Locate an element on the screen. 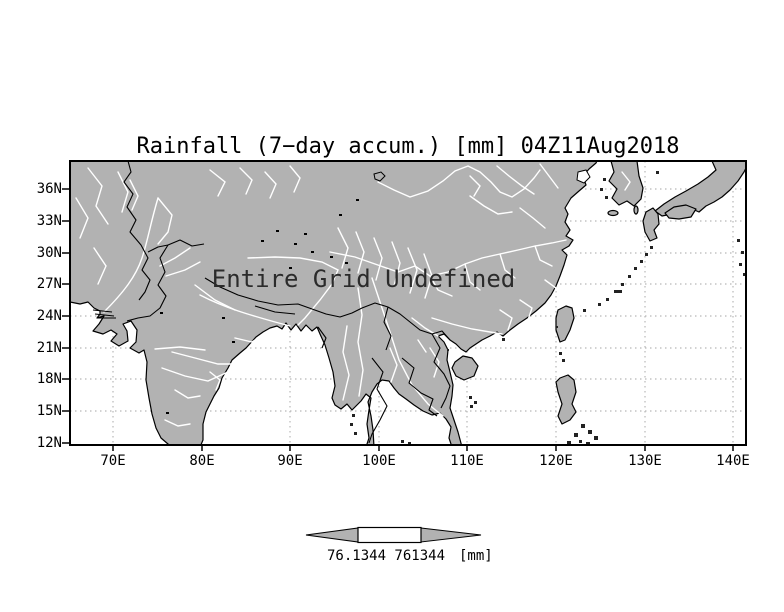 Image resolution: width=784 pixels, height=612 pixels. x-tick-label-70e: 70E is located at coordinates (113, 461).